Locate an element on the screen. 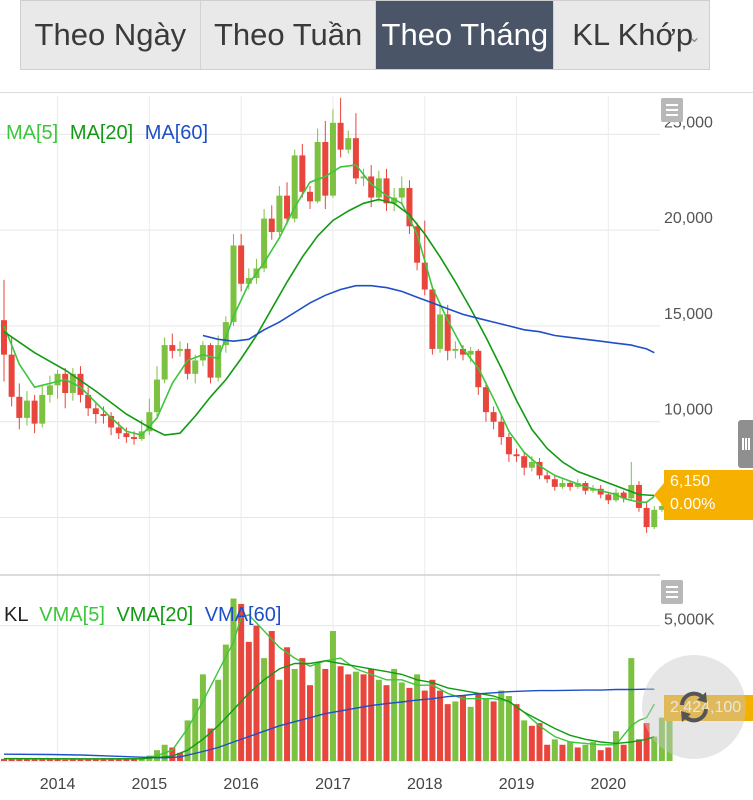  tab-weekly: Theo Tuần is located at coordinates (289, 35).